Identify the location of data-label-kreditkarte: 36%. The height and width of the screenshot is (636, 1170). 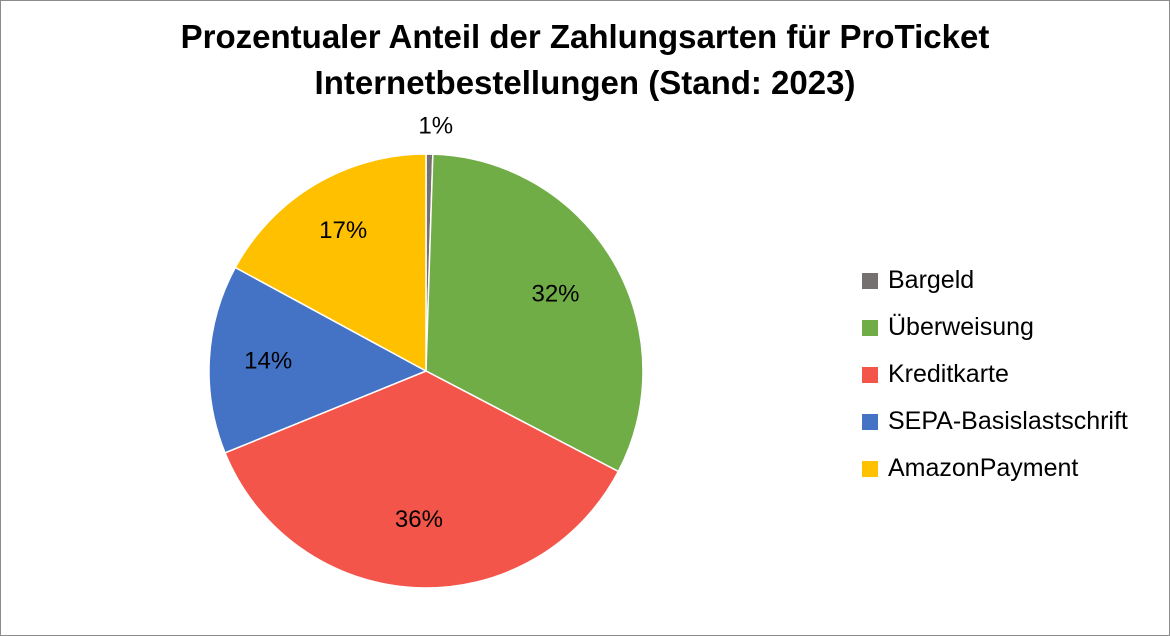
(419, 519).